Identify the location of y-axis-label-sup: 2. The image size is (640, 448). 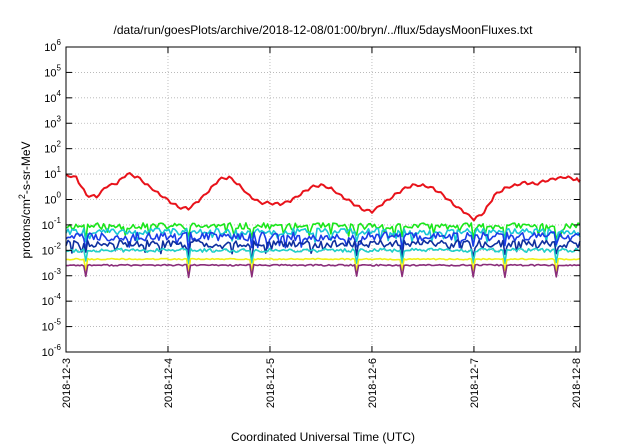
(22, 196).